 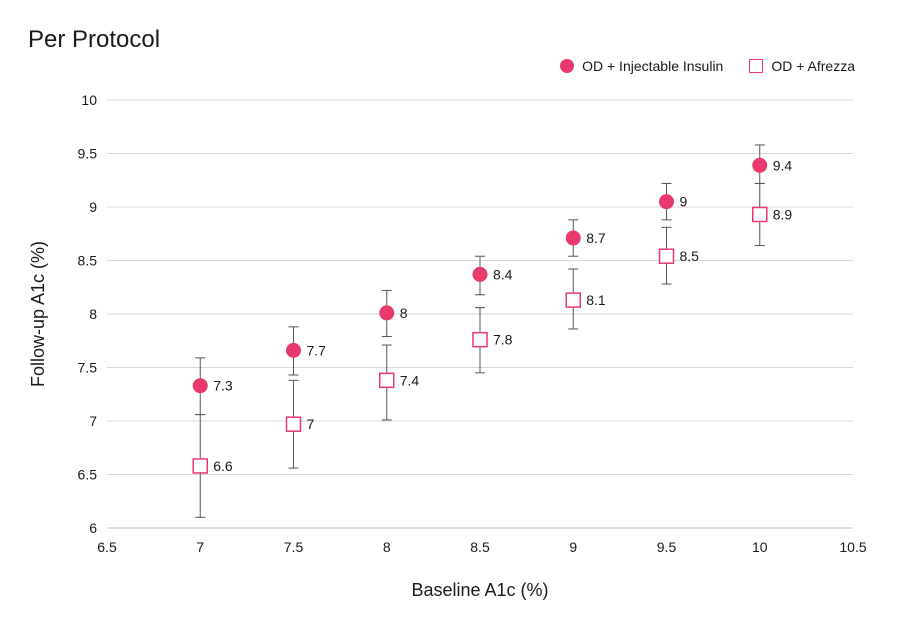 What do you see at coordinates (653, 66) in the screenshot?
I see `legend-label-injectable: OD + Injectable Insulin` at bounding box center [653, 66].